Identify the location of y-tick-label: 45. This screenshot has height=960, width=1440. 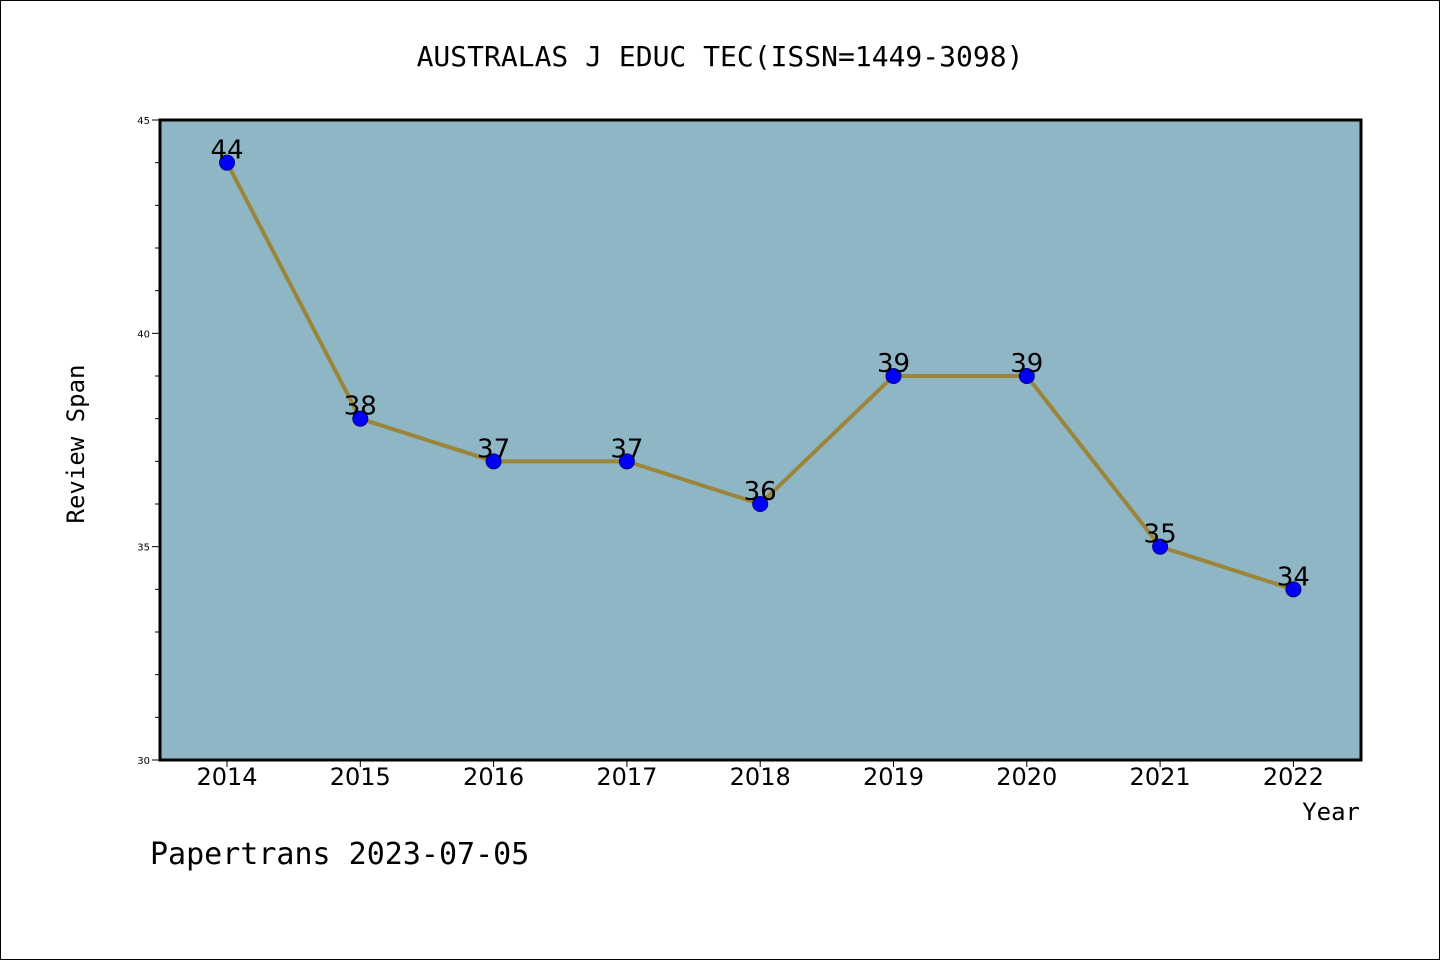
(143, 121).